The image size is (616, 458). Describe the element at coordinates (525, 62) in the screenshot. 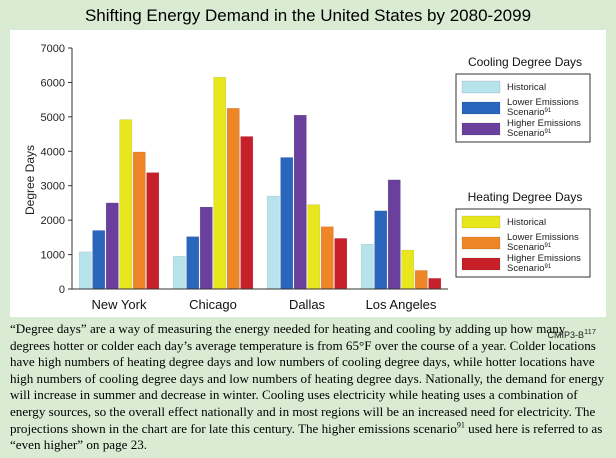

I see `legend-title: Cooling Degree Days` at that location.